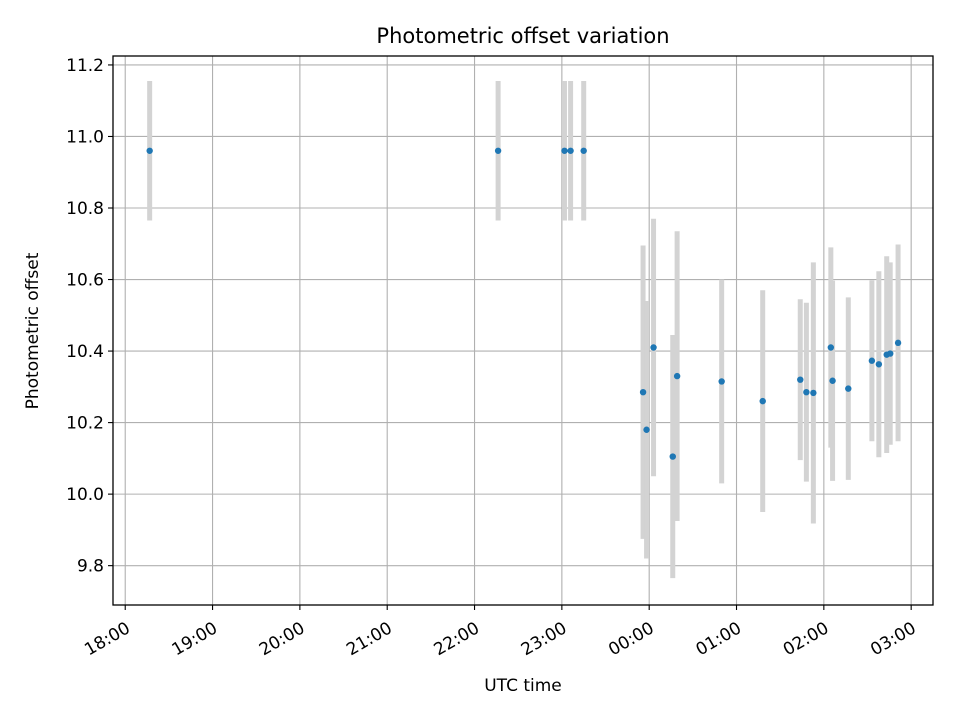 The height and width of the screenshot is (720, 960). What do you see at coordinates (33, 330) in the screenshot?
I see `y-axis-label: Photometric offset` at bounding box center [33, 330].